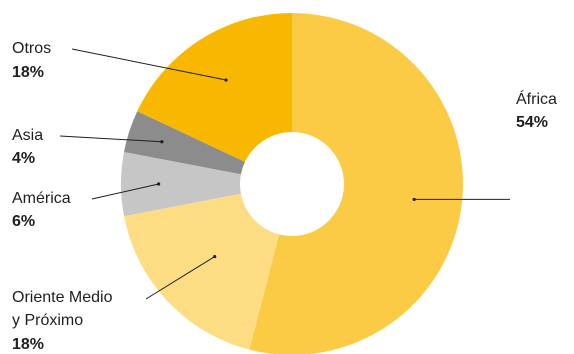 The image size is (574, 354). Describe the element at coordinates (62, 297) in the screenshot. I see `slice-label-oriente-medio-y-proximo-line-1: Oriente Medio` at that location.